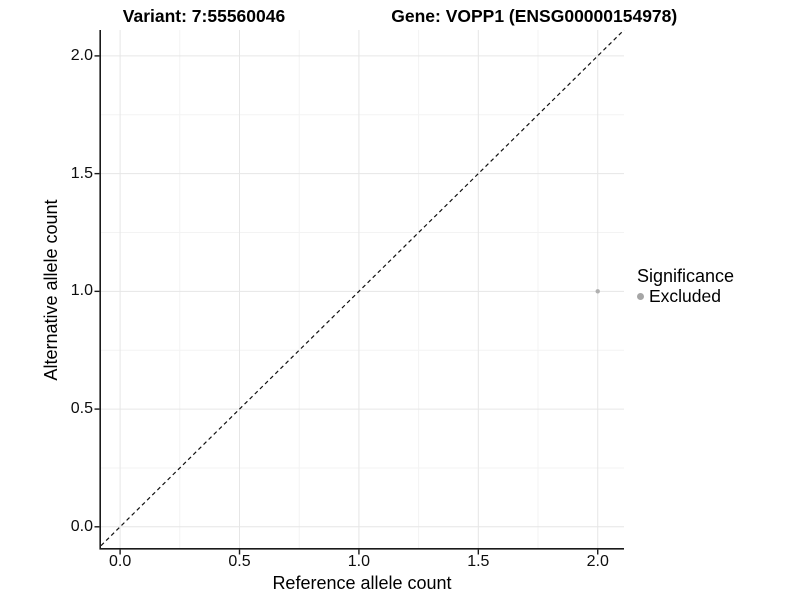 Image resolution: width=800 pixels, height=600 pixels. I want to click on y-tick-label: 0.0, so click(81, 526).